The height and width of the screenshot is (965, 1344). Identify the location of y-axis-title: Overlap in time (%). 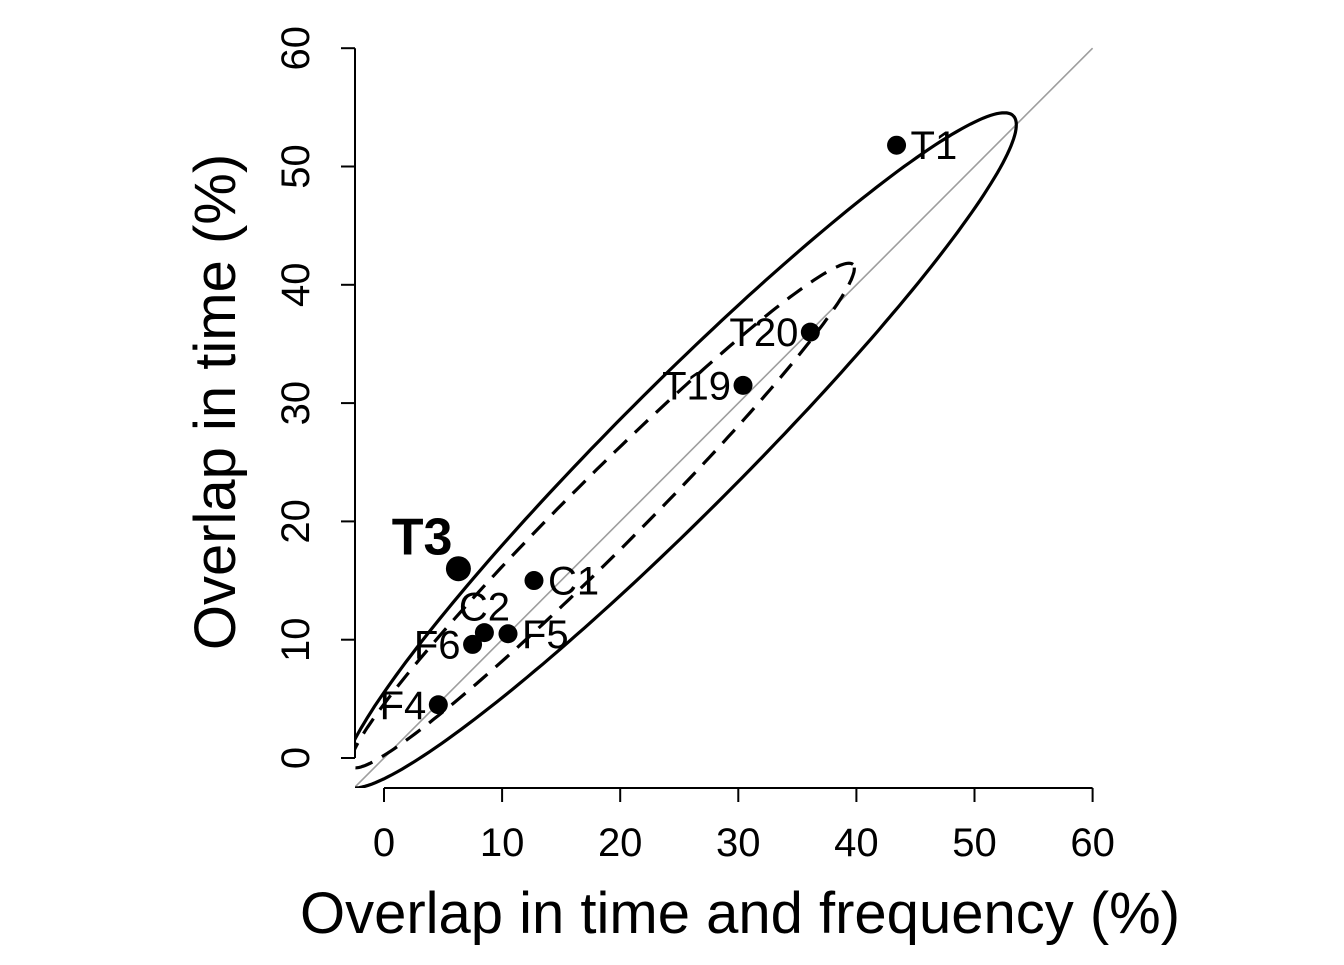
(215, 402).